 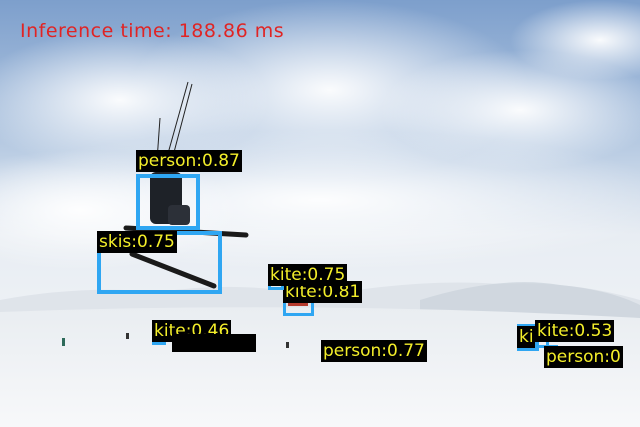 What do you see at coordinates (583, 357) in the screenshot?
I see `detection-label-person: person:0` at bounding box center [583, 357].